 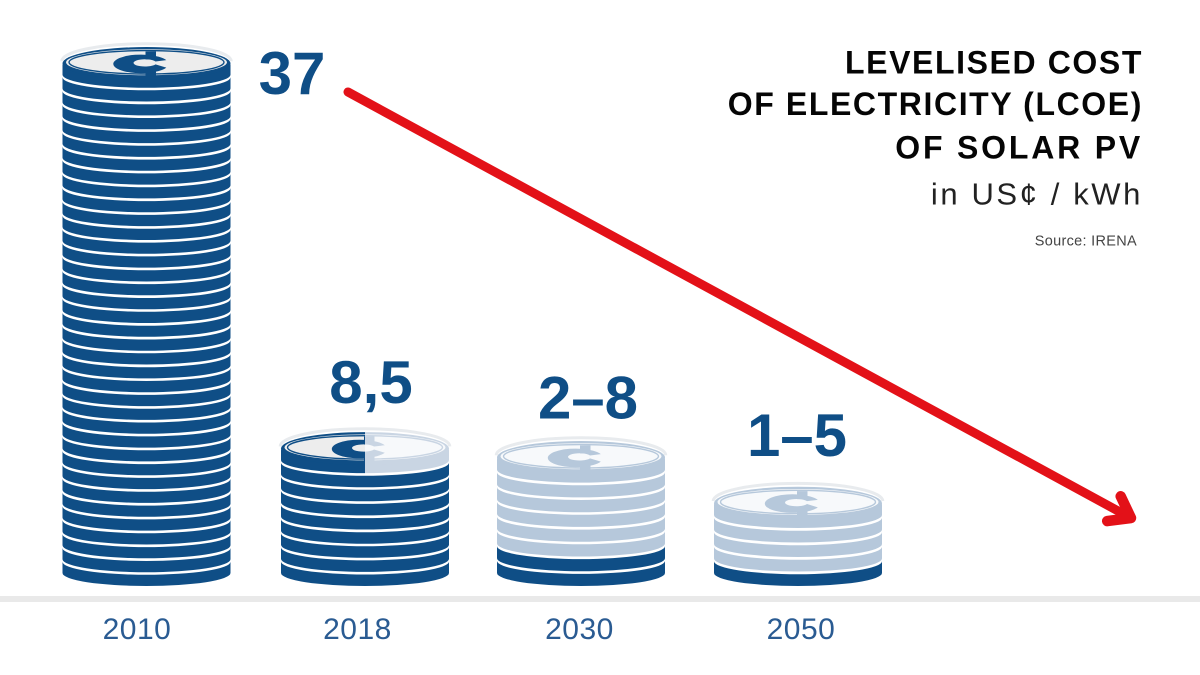 I want to click on svg-text: OF ELECTRICITY (LCOE), so click(x=935, y=104).